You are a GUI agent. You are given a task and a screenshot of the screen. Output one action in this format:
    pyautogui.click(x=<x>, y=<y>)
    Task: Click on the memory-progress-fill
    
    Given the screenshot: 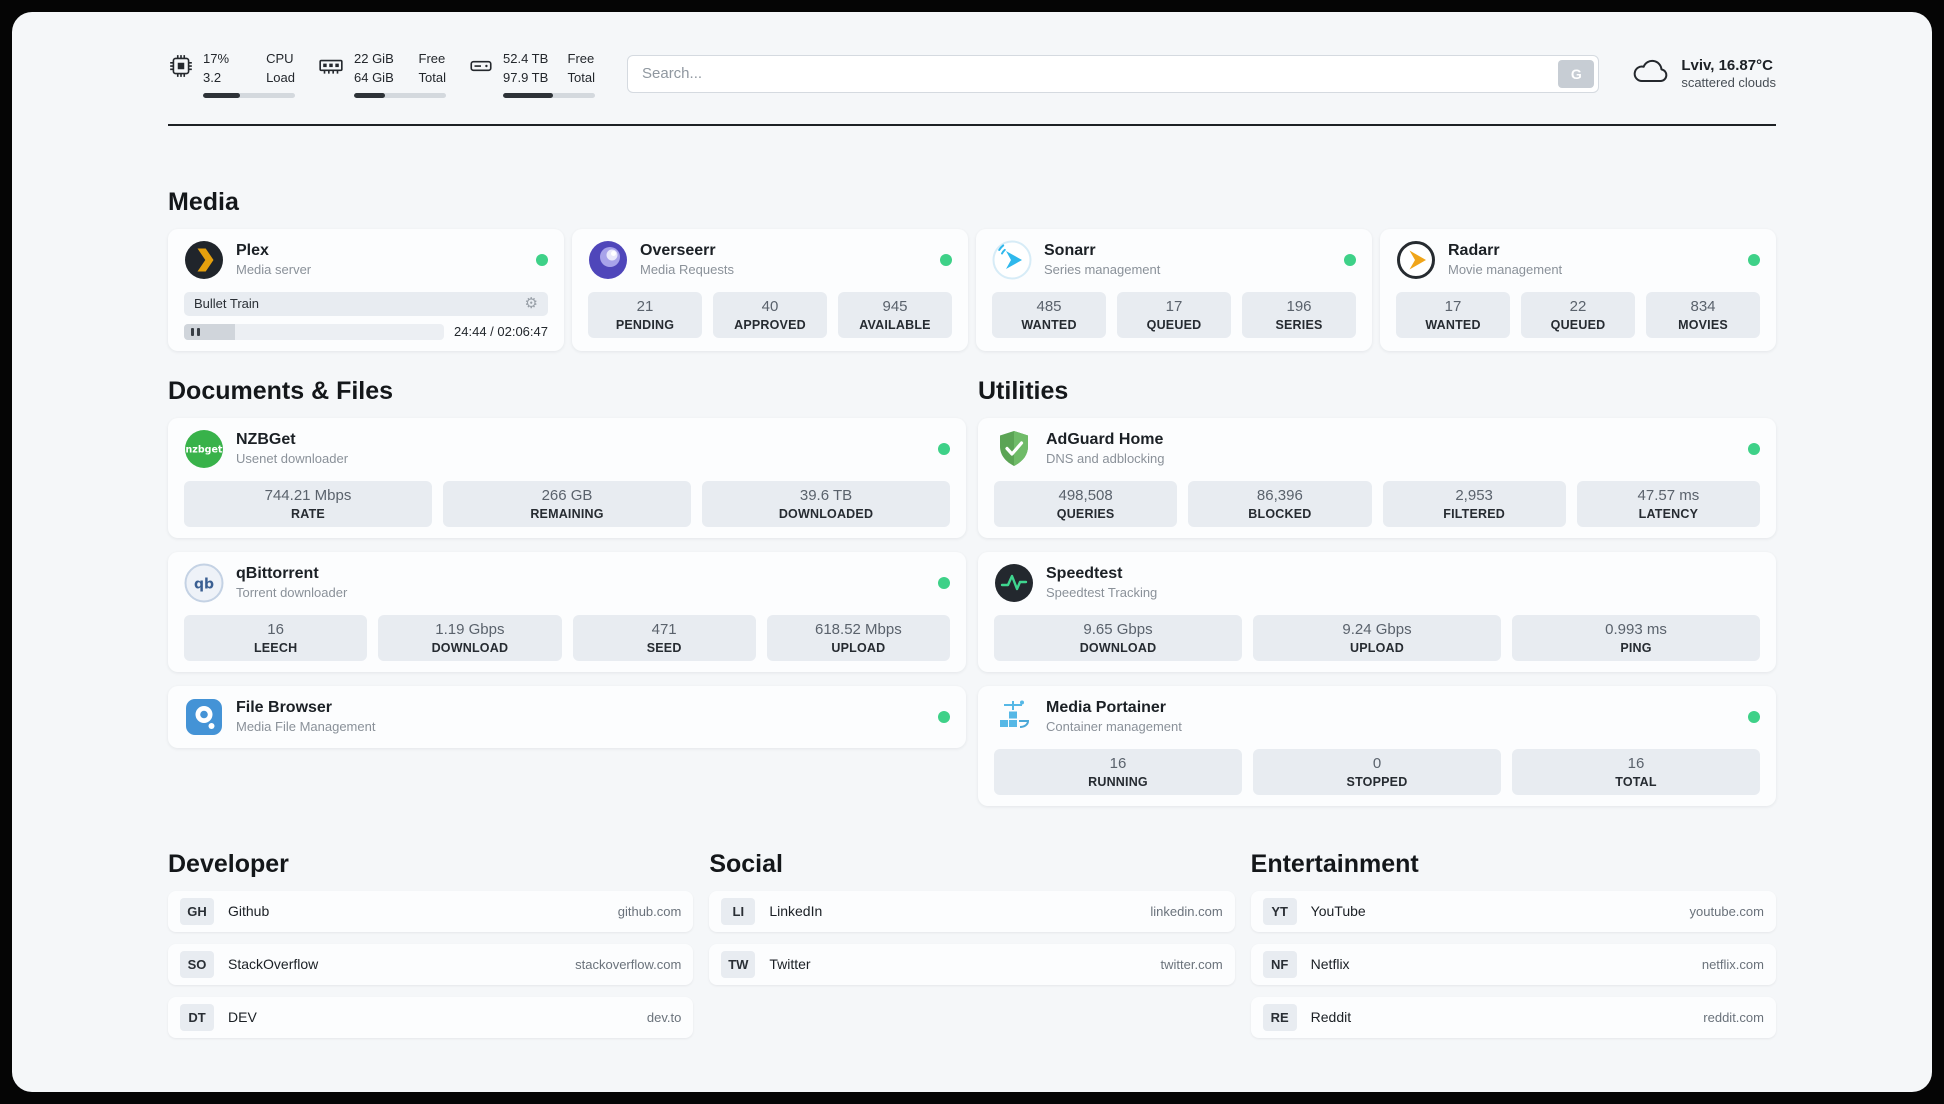 What is the action you would take?
    pyautogui.click(x=370, y=95)
    